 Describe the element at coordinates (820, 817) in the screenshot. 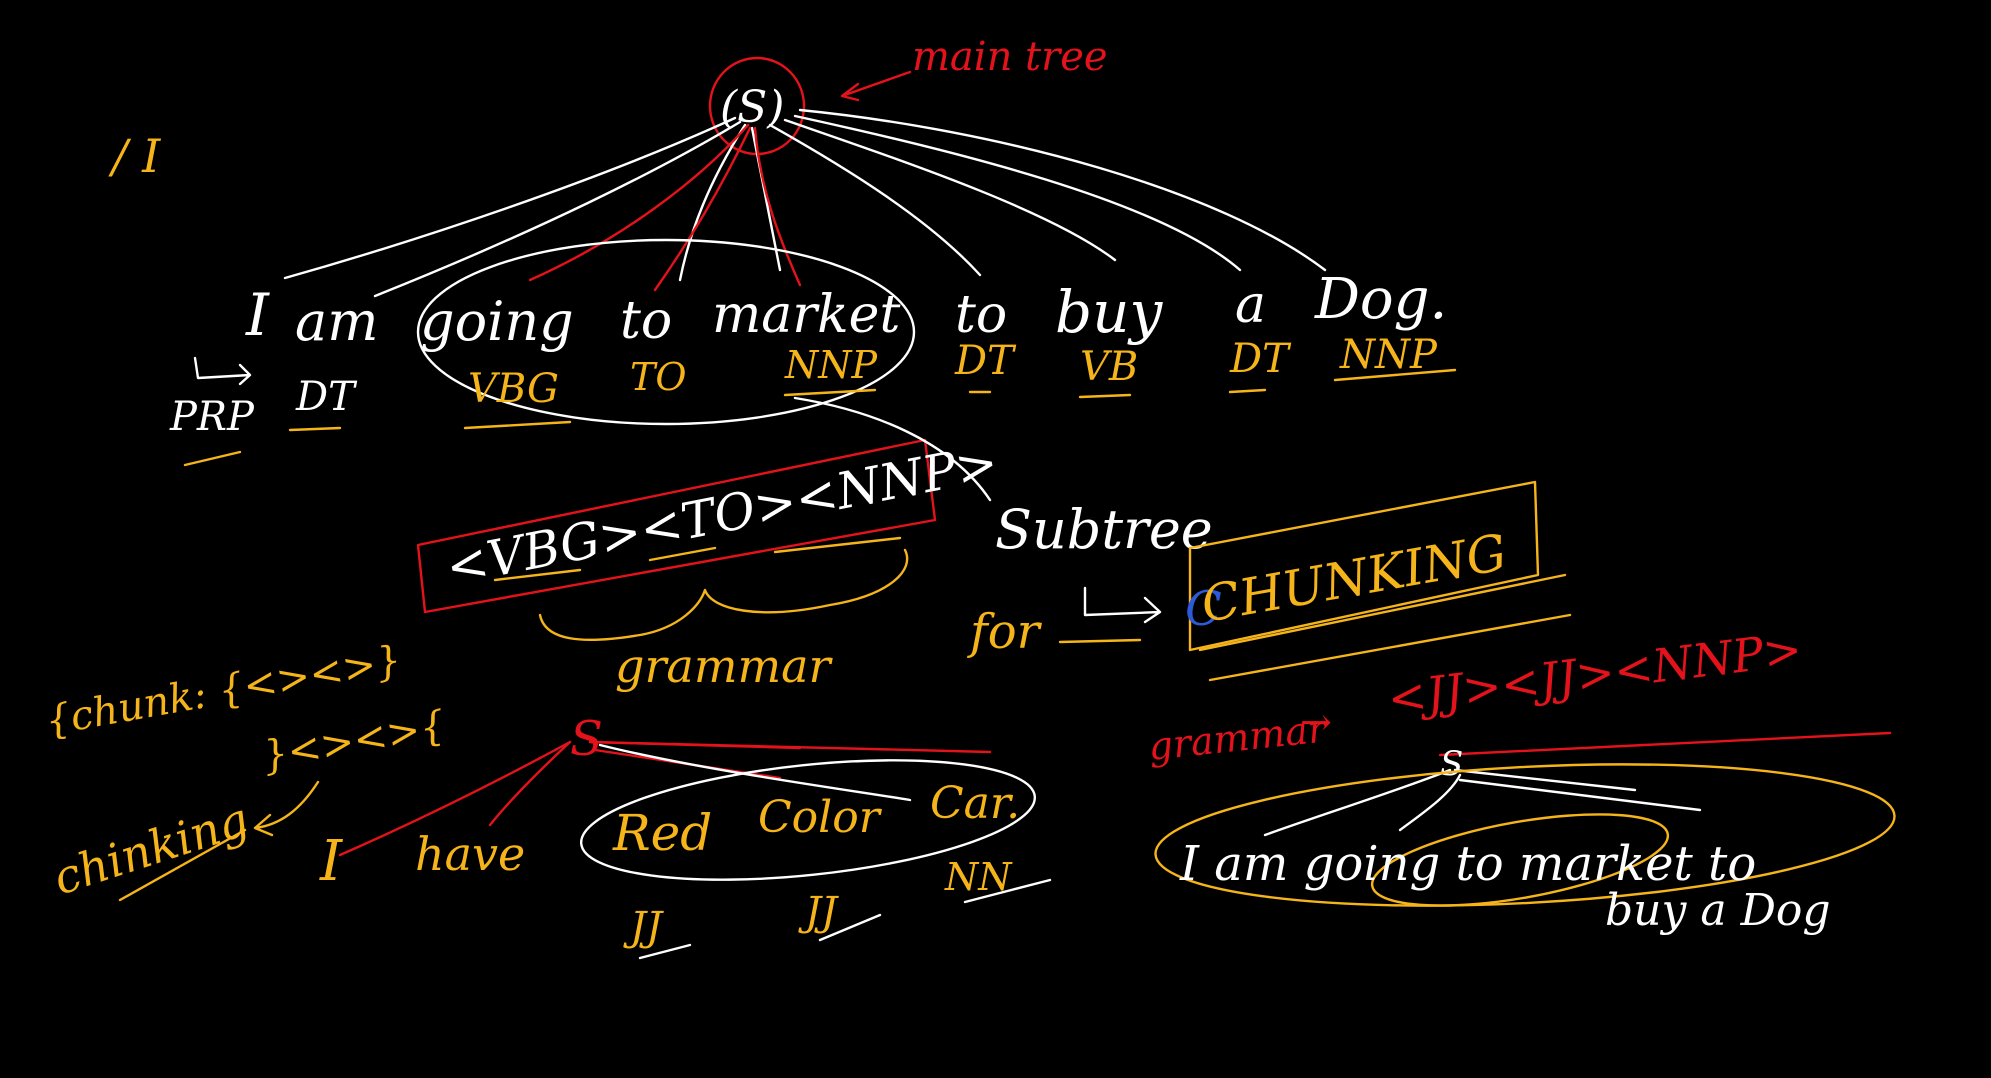

I see `word: Color` at that location.